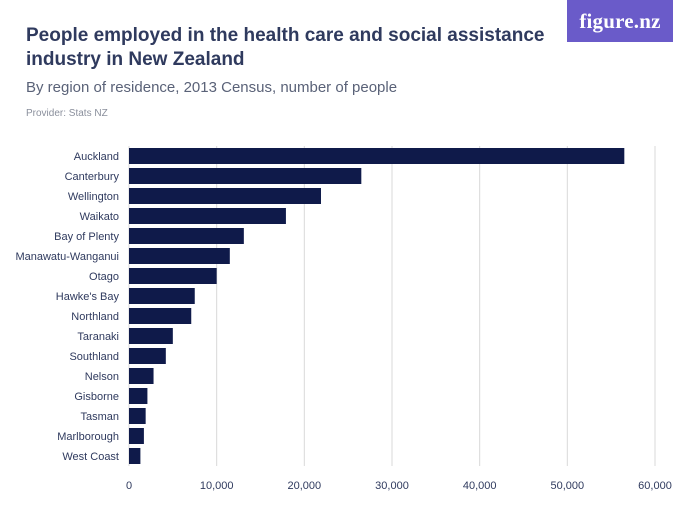 The height and width of the screenshot is (525, 700). What do you see at coordinates (96, 397) in the screenshot?
I see `category-label: Gisborne` at bounding box center [96, 397].